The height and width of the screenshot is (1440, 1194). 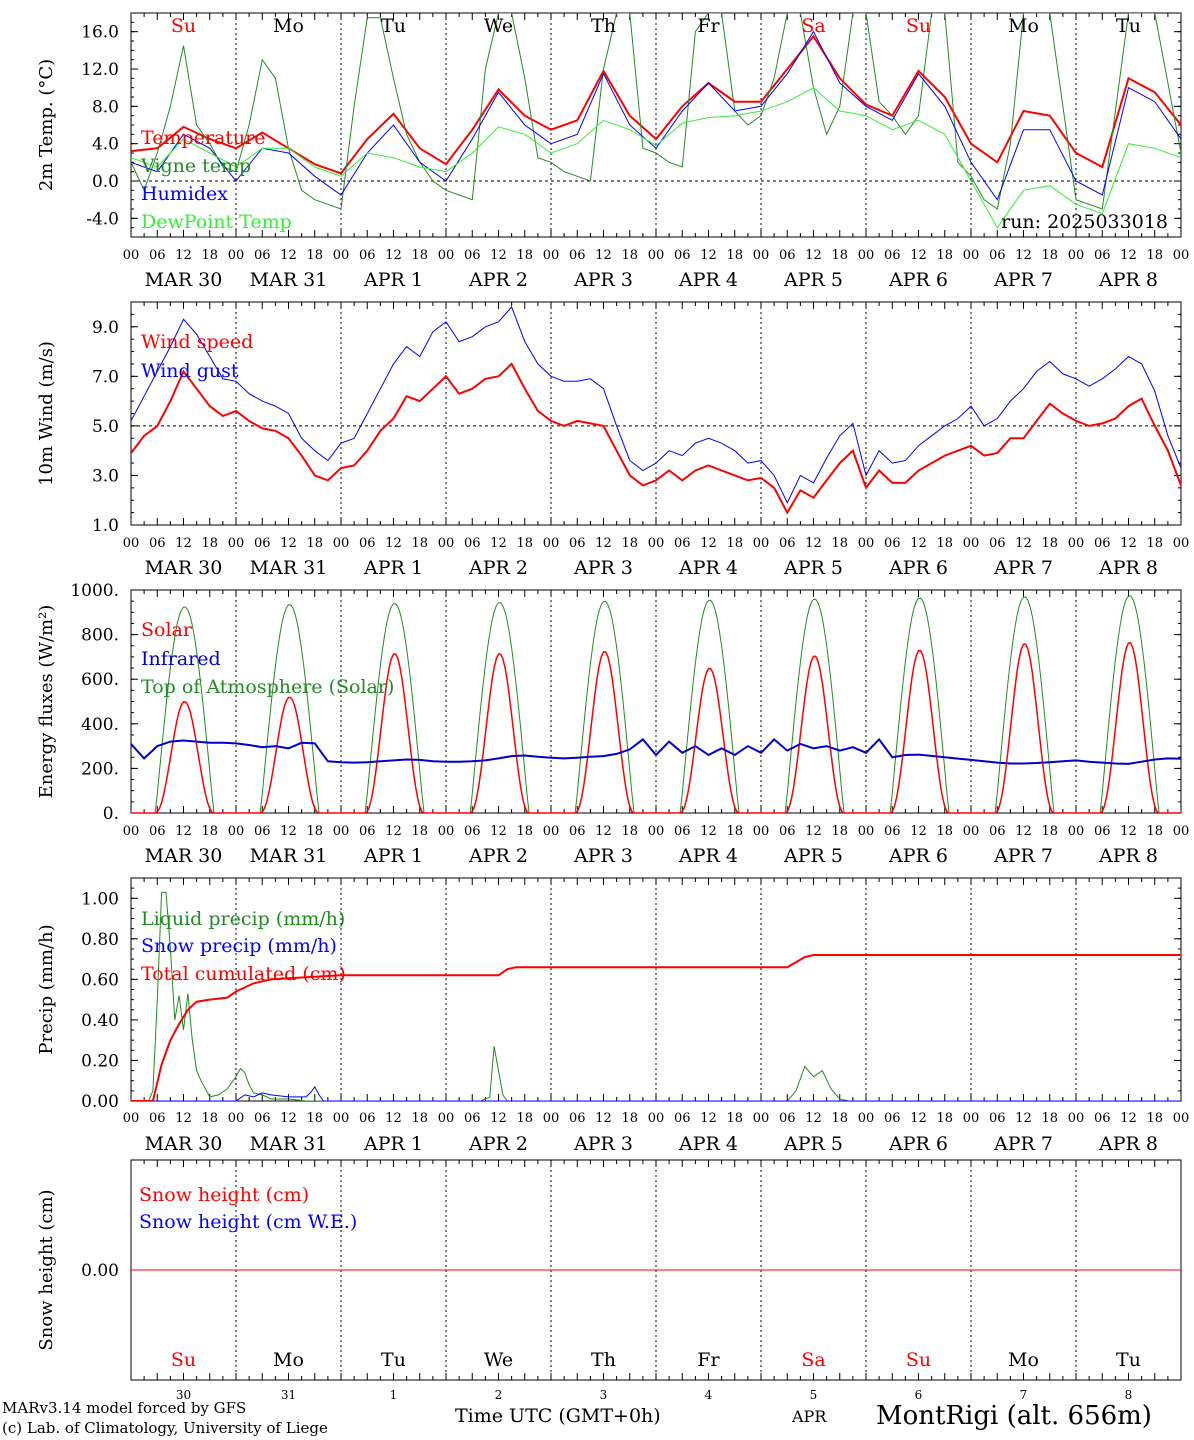 What do you see at coordinates (100, 980) in the screenshot?
I see `y-tick-label: 0.60` at bounding box center [100, 980].